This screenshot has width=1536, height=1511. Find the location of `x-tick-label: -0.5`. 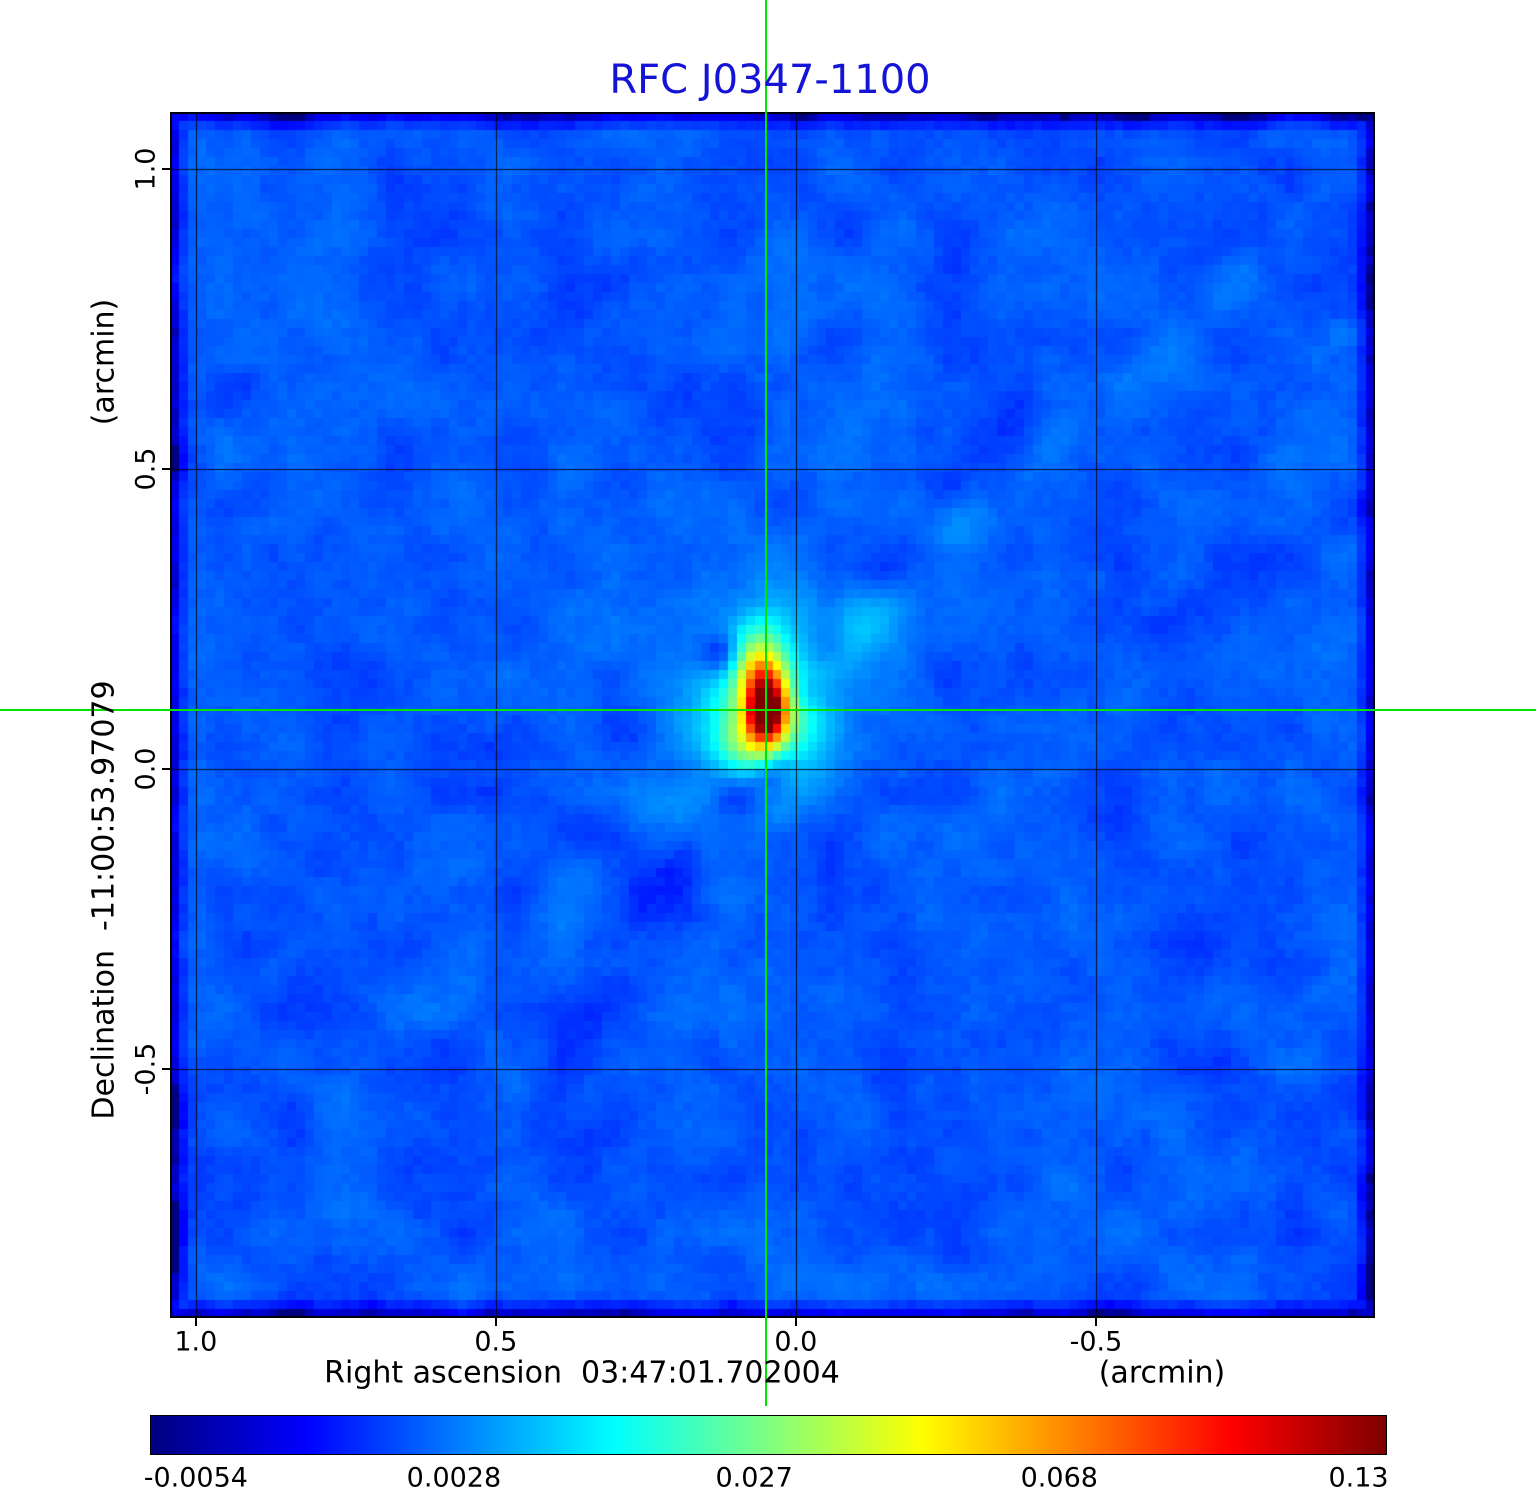

x-tick-label: -0.5 is located at coordinates (1096, 1342).